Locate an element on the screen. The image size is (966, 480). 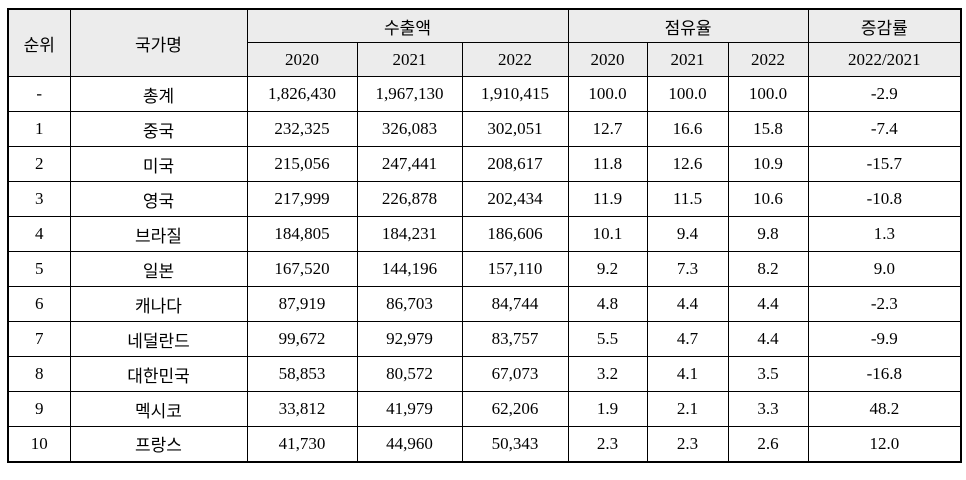
share-2021-cell: 2.1 is located at coordinates (687, 409).